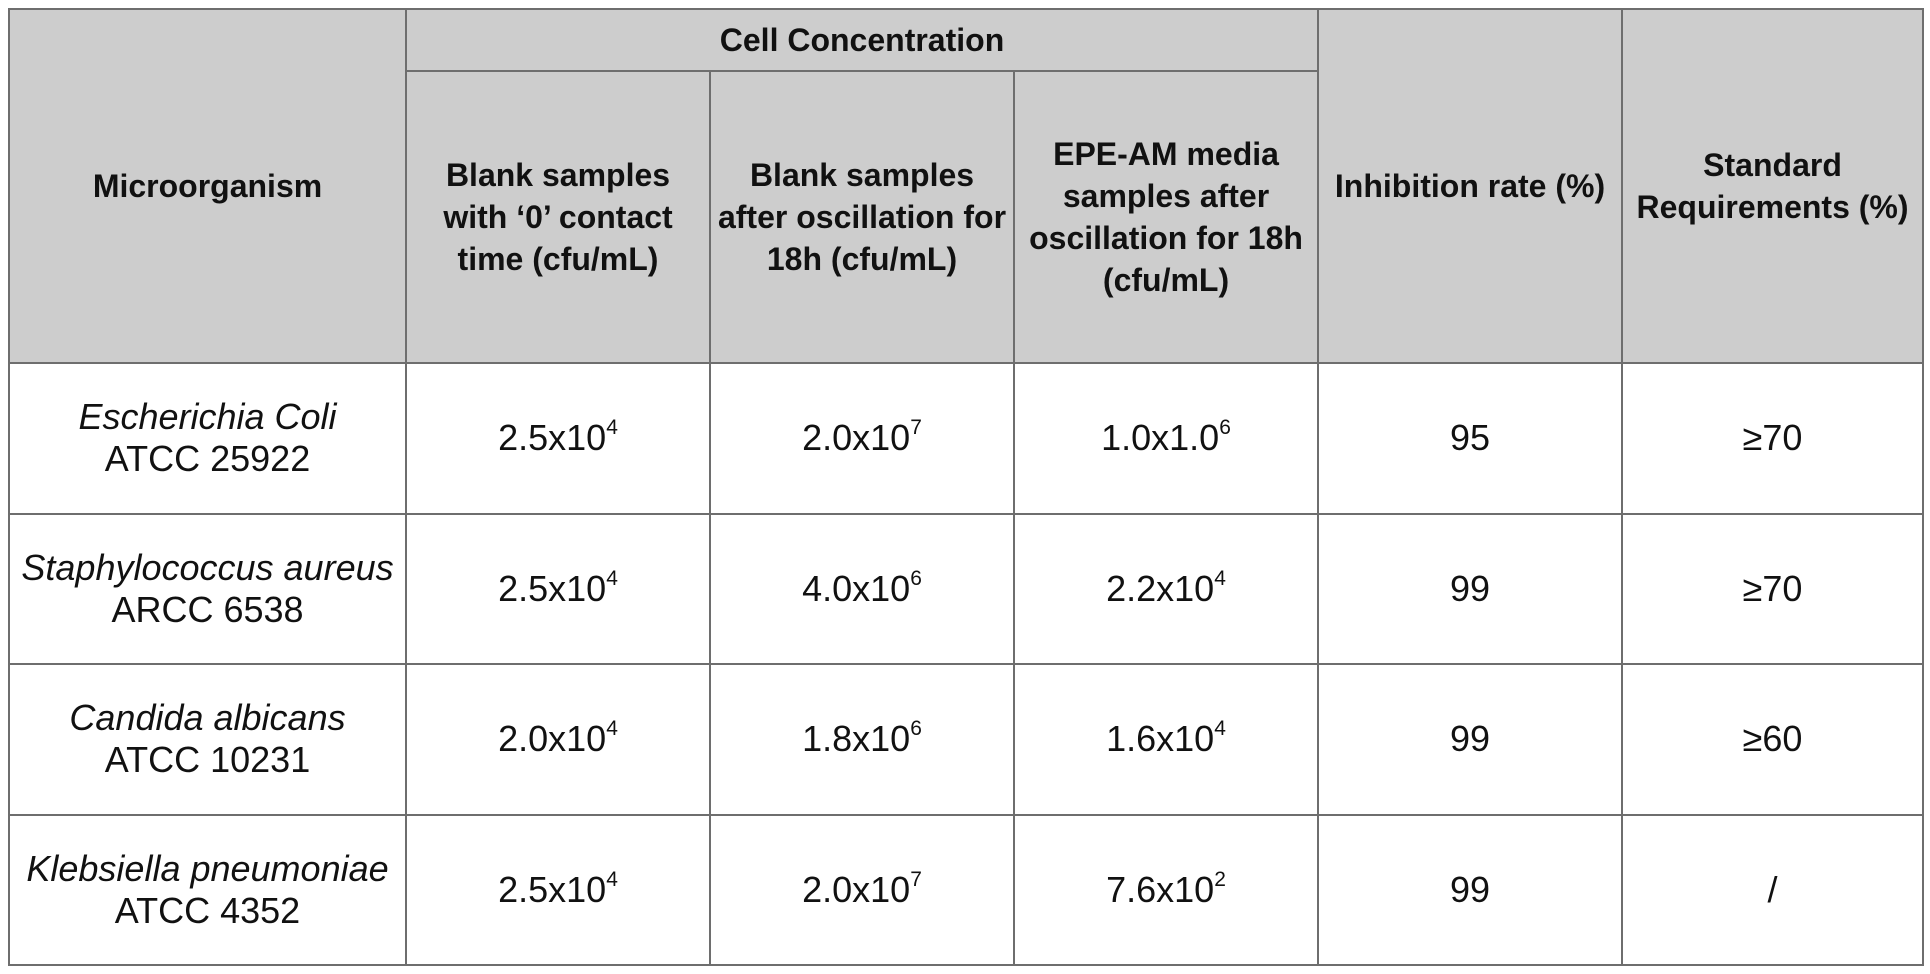 Image resolution: width=1930 pixels, height=974 pixels. I want to click on organism-strain: ATCC 10231, so click(207, 760).